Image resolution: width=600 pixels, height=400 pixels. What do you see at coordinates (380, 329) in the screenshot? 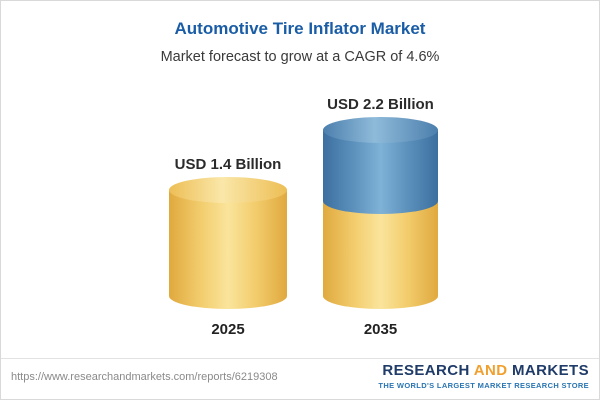
I see `axis-label-2035: 2035` at bounding box center [380, 329].